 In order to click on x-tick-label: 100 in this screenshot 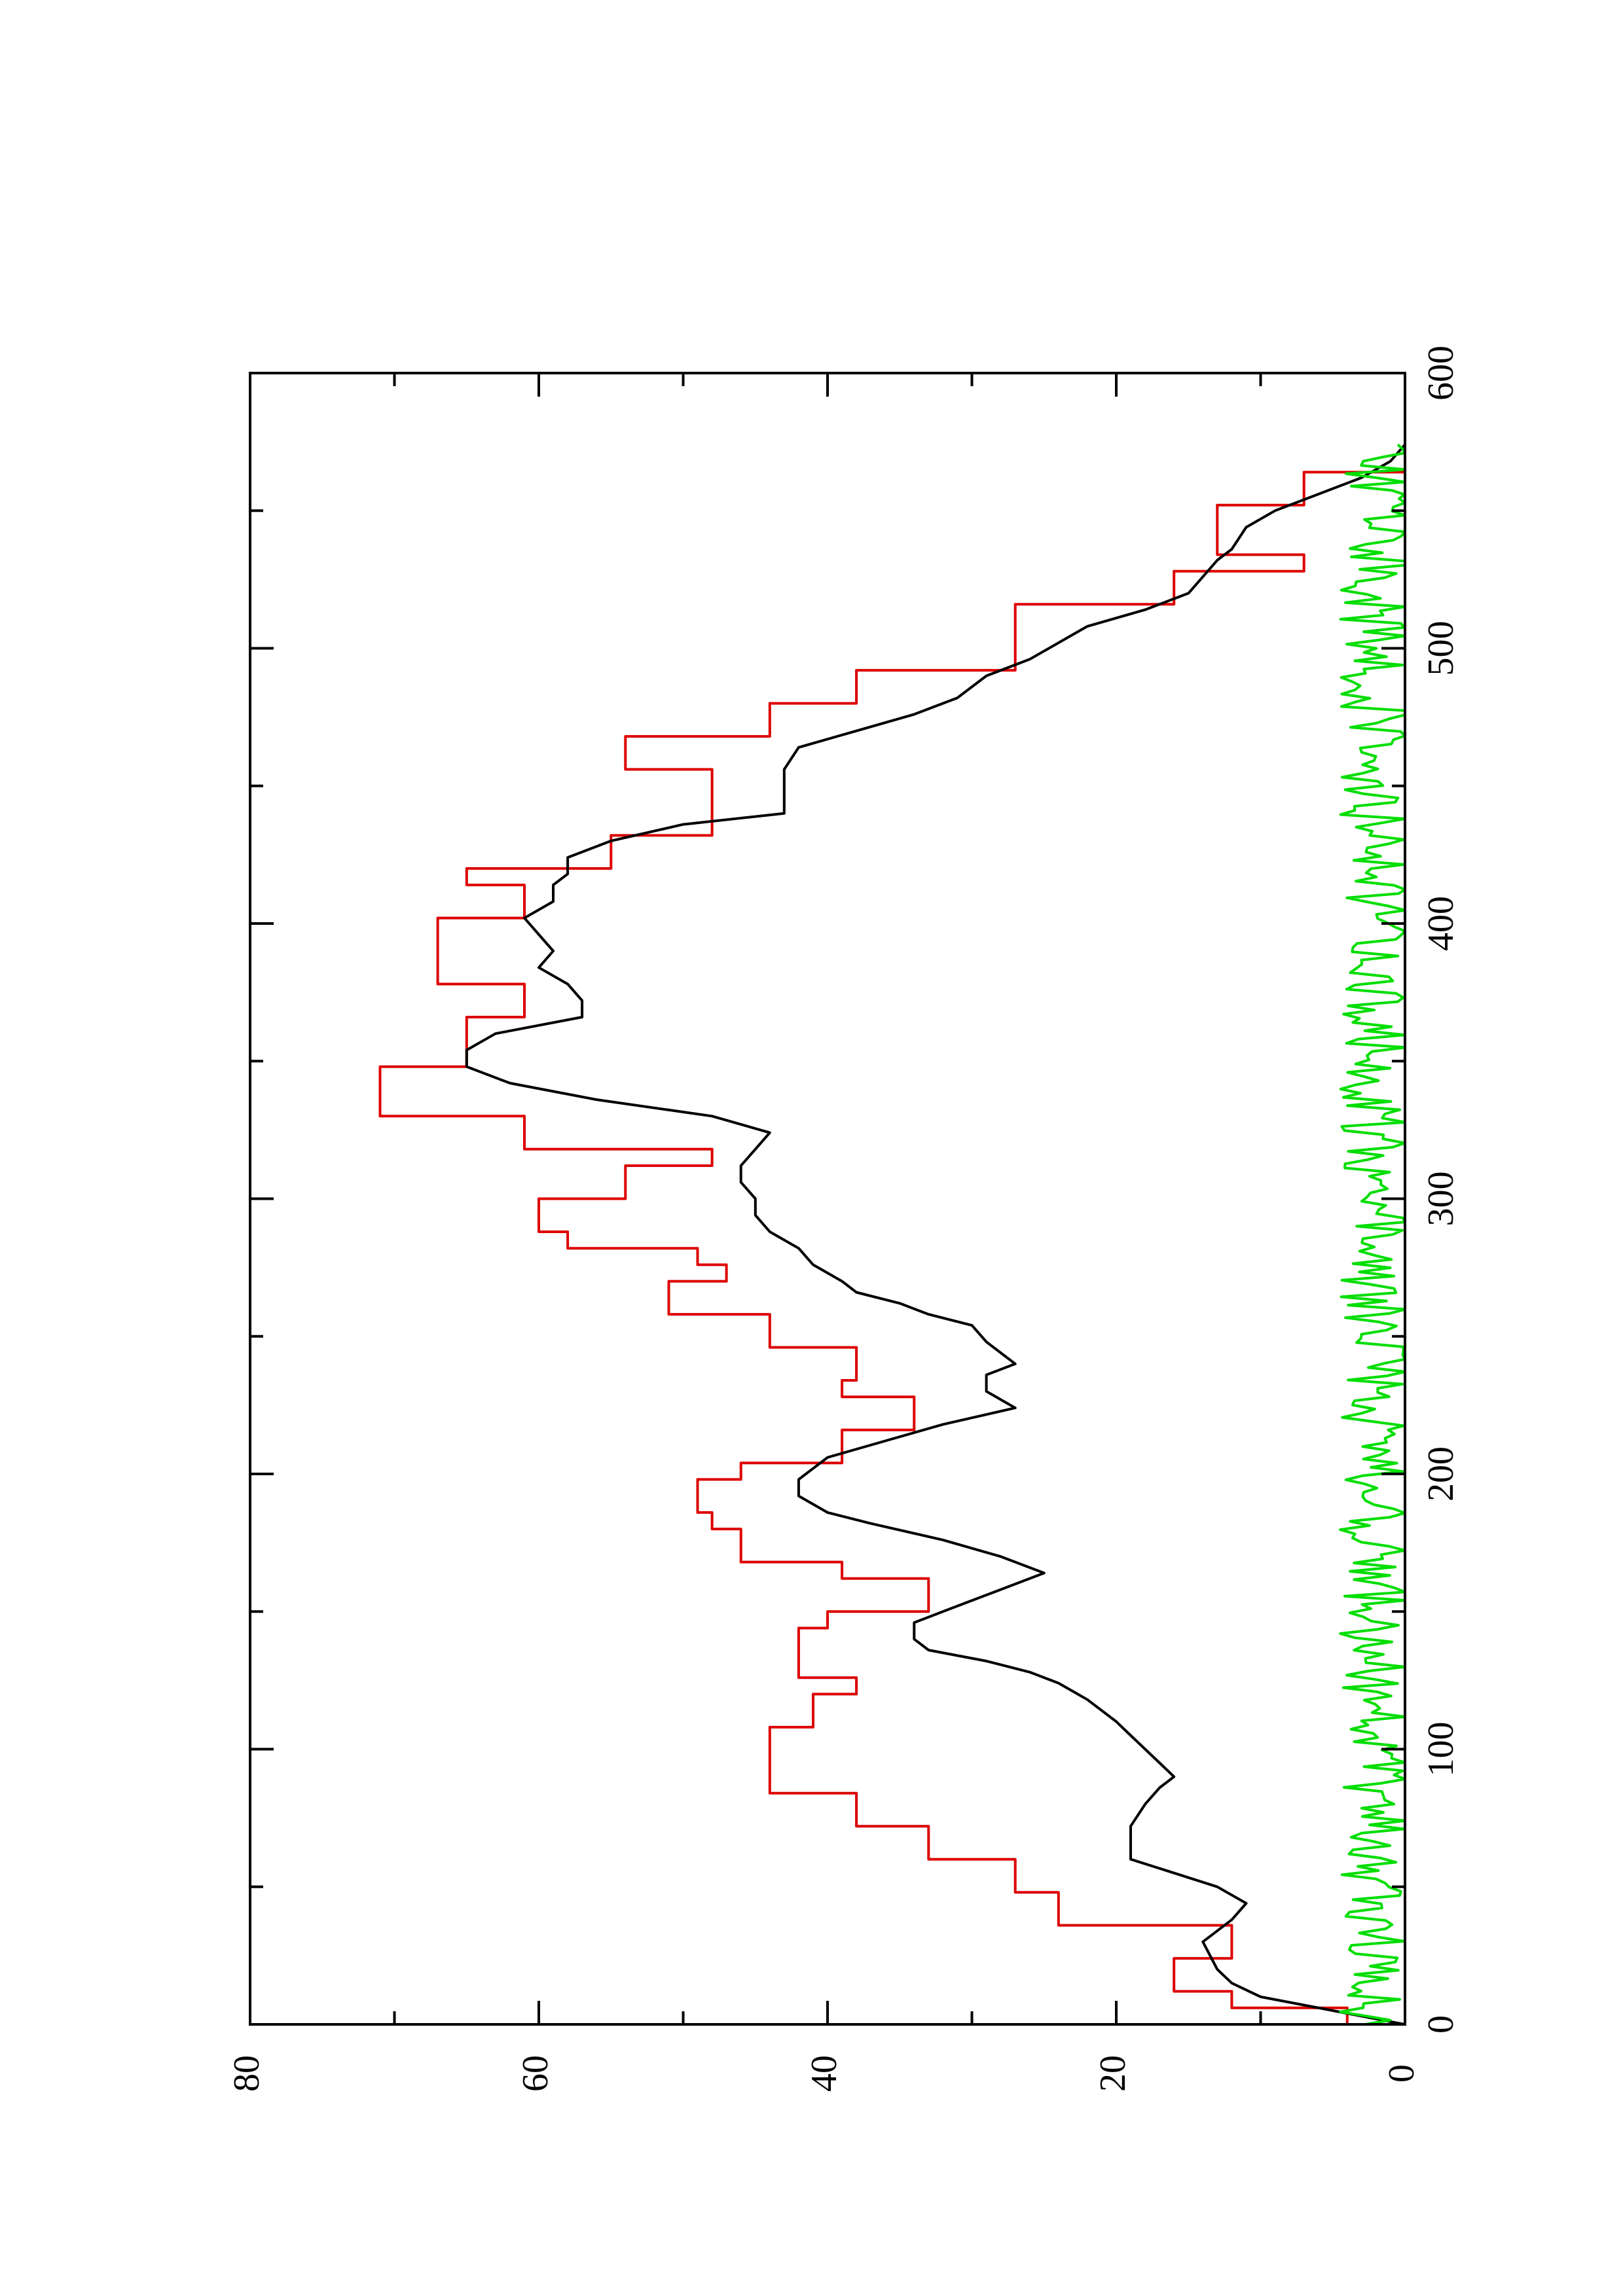, I will do `click(1441, 1749)`.